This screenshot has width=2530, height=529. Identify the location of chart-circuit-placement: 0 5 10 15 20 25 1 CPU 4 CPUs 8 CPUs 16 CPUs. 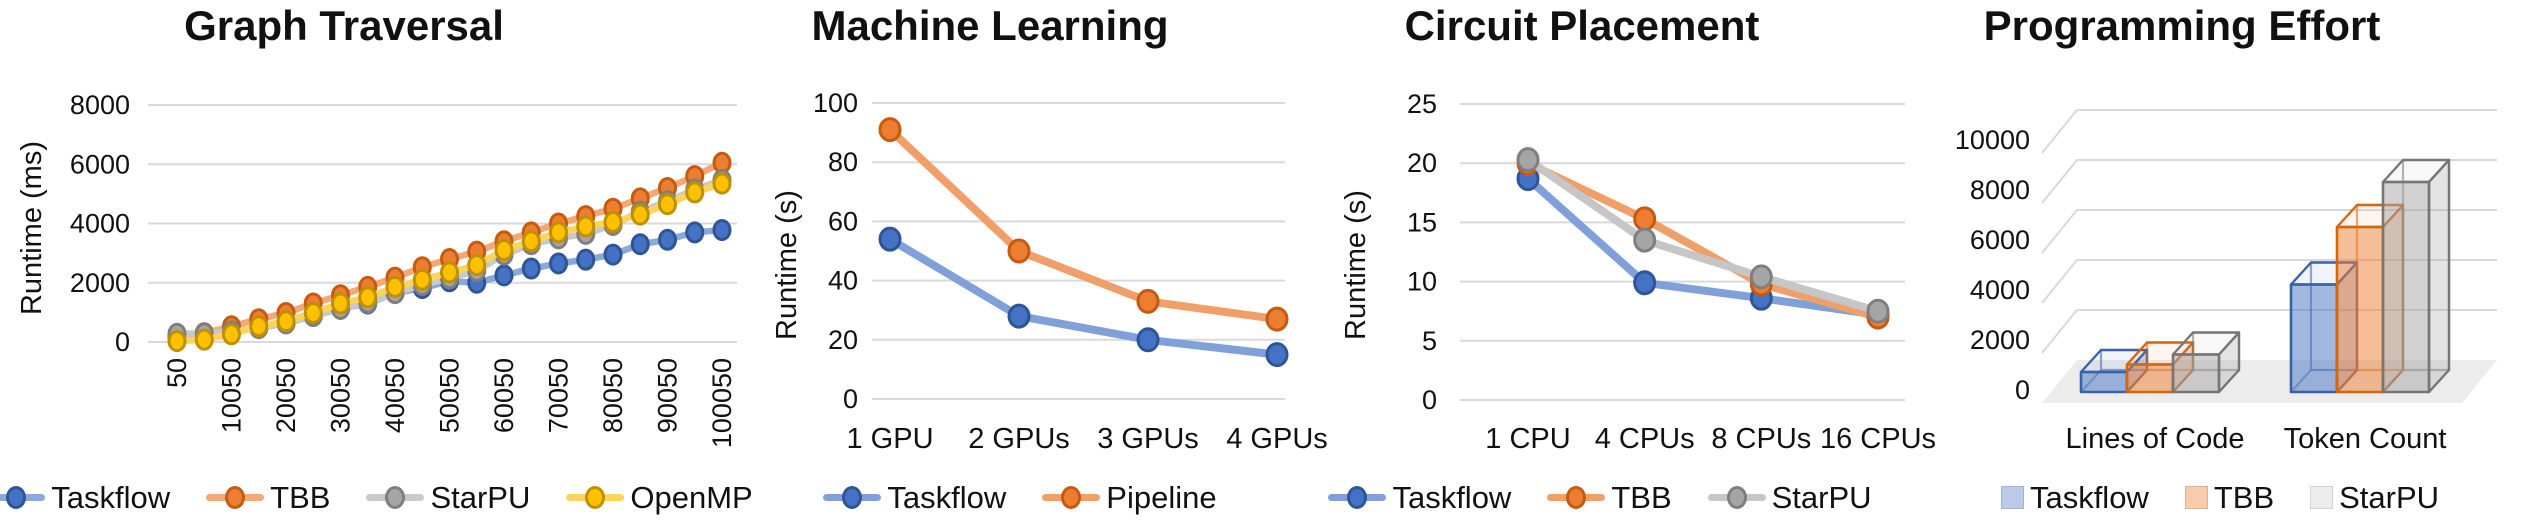
(1671, 272).